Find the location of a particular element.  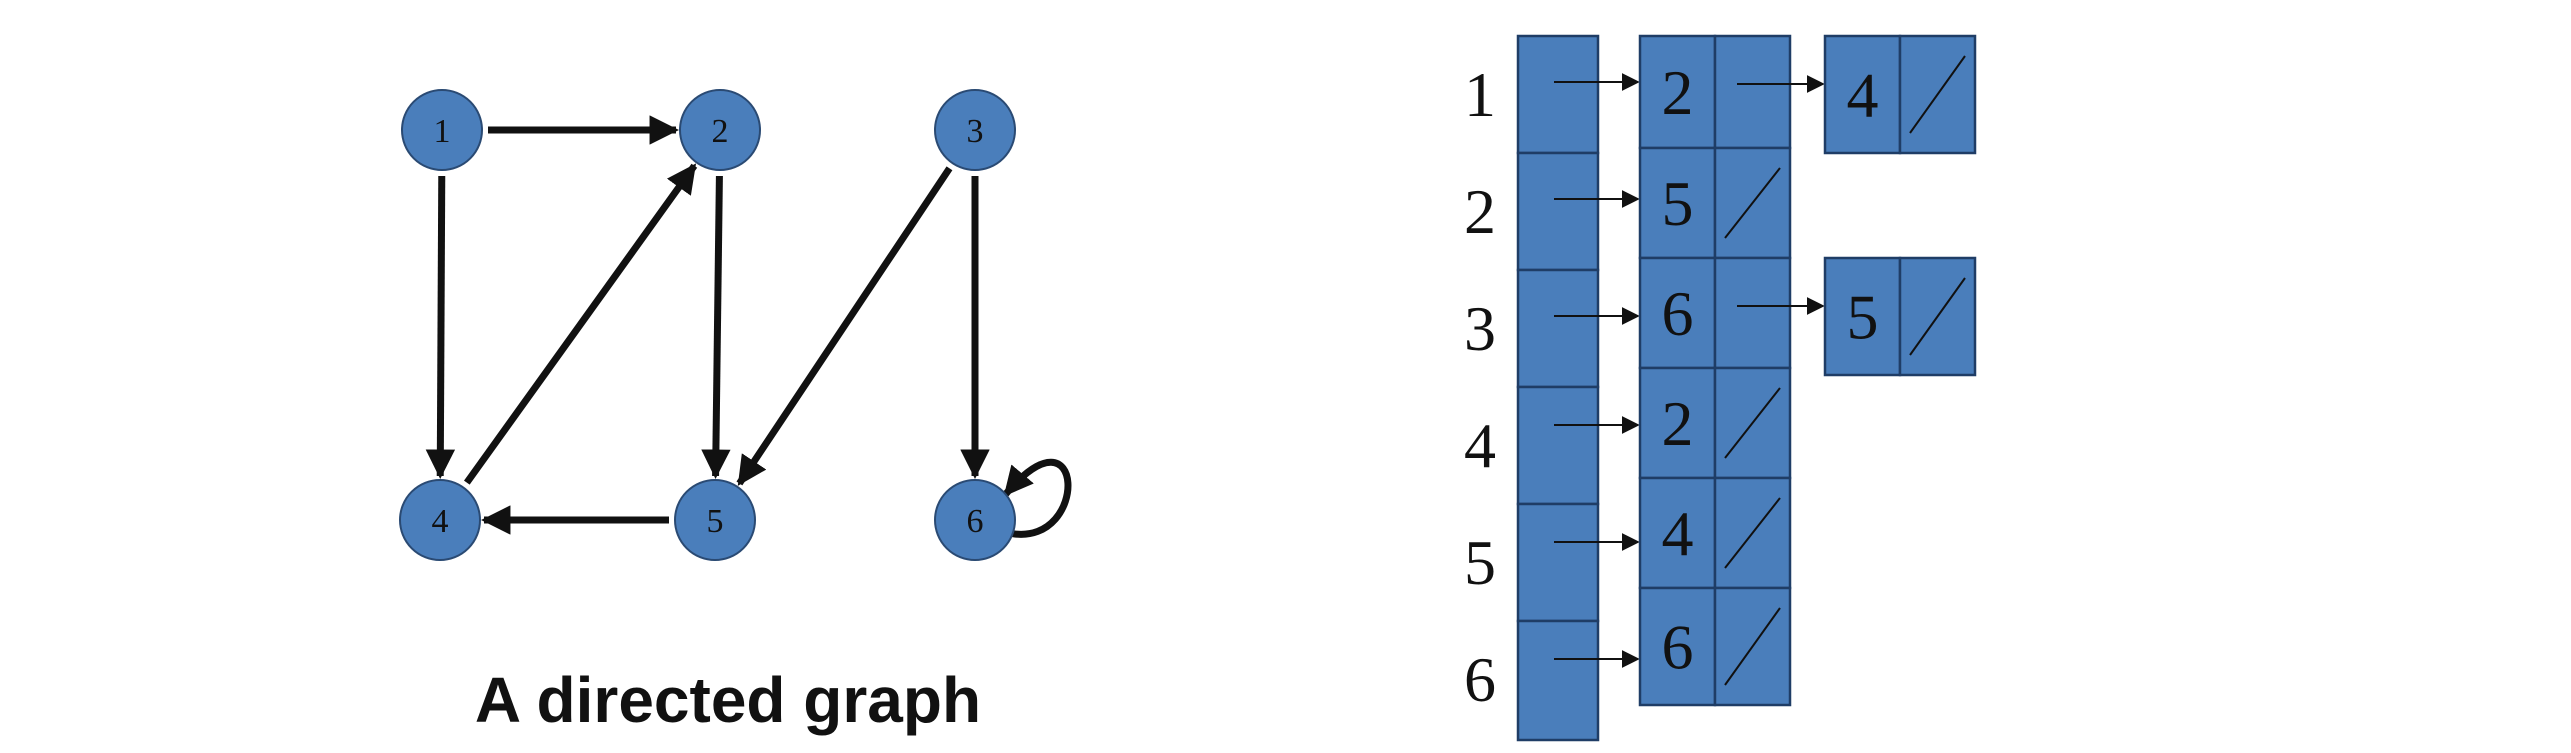

row-label-1: 1 is located at coordinates (1480, 94).